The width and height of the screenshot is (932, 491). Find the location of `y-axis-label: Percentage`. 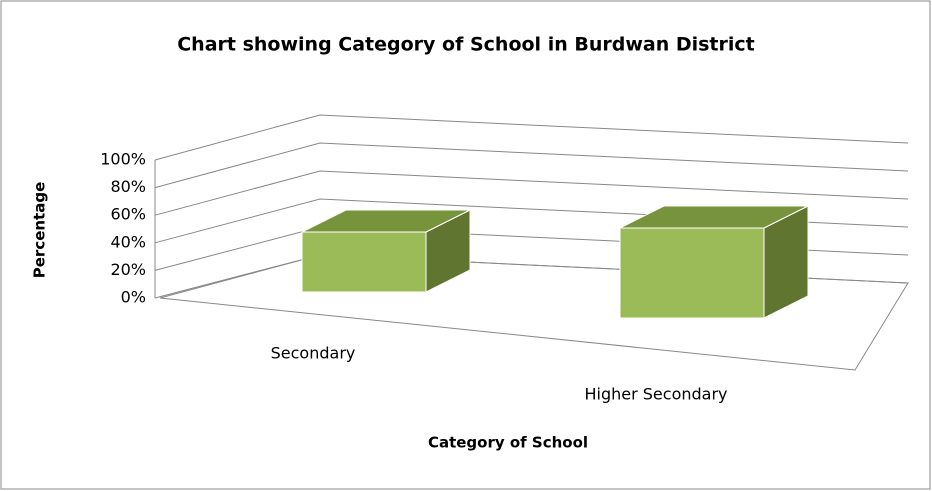

y-axis-label: Percentage is located at coordinates (40, 230).